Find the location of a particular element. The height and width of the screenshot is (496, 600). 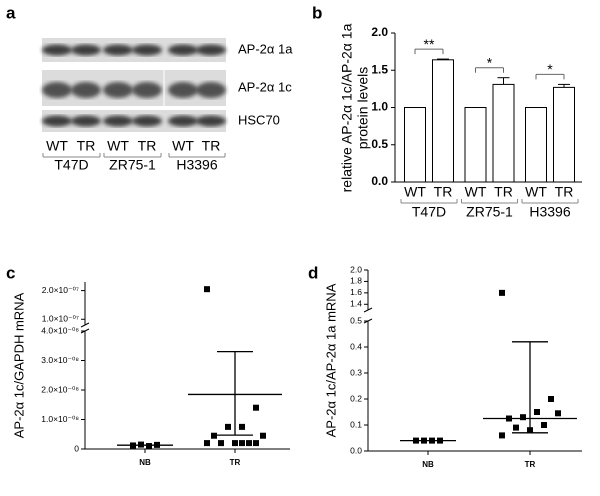

y-tick-label: 1.0×10⁻⁰⁸ is located at coordinates (60, 419).